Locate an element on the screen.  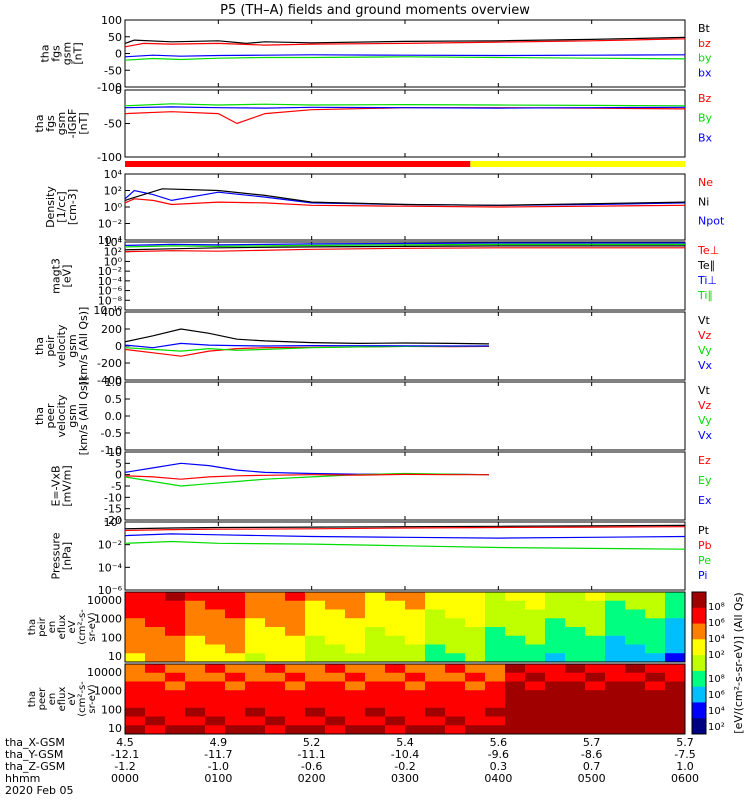
panel-frame is located at coordinates (405, 207).